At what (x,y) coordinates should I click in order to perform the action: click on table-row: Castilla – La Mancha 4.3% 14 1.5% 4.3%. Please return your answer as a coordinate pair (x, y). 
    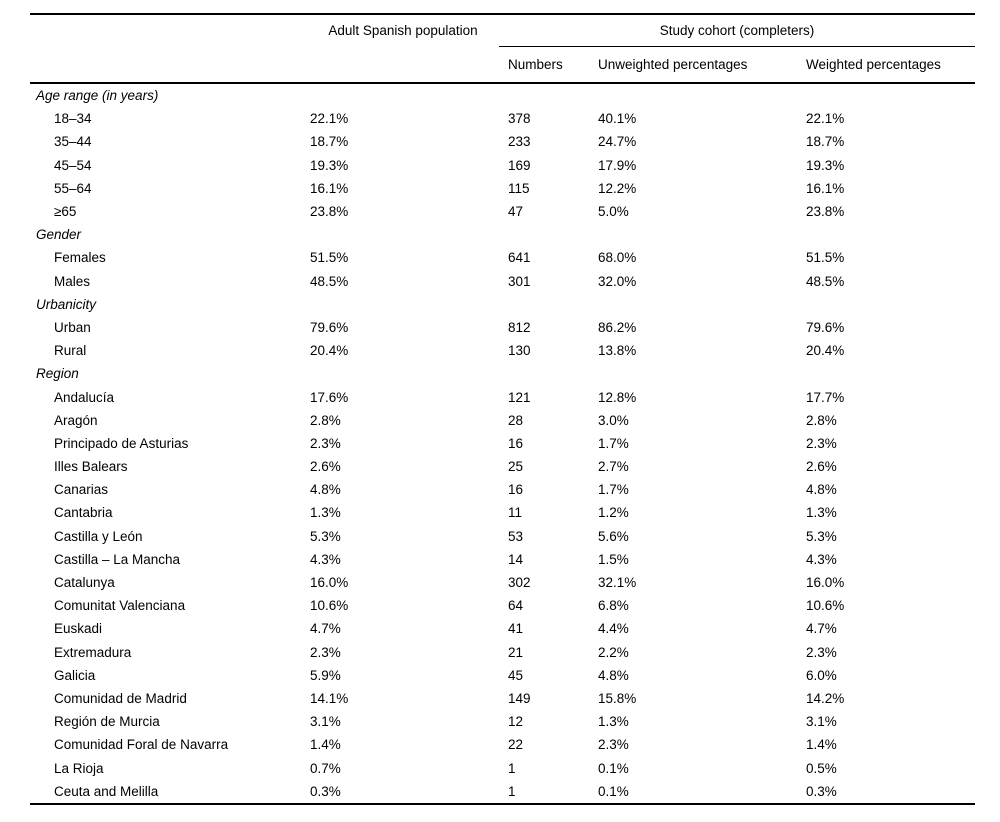
    Looking at the image, I should click on (502, 559).